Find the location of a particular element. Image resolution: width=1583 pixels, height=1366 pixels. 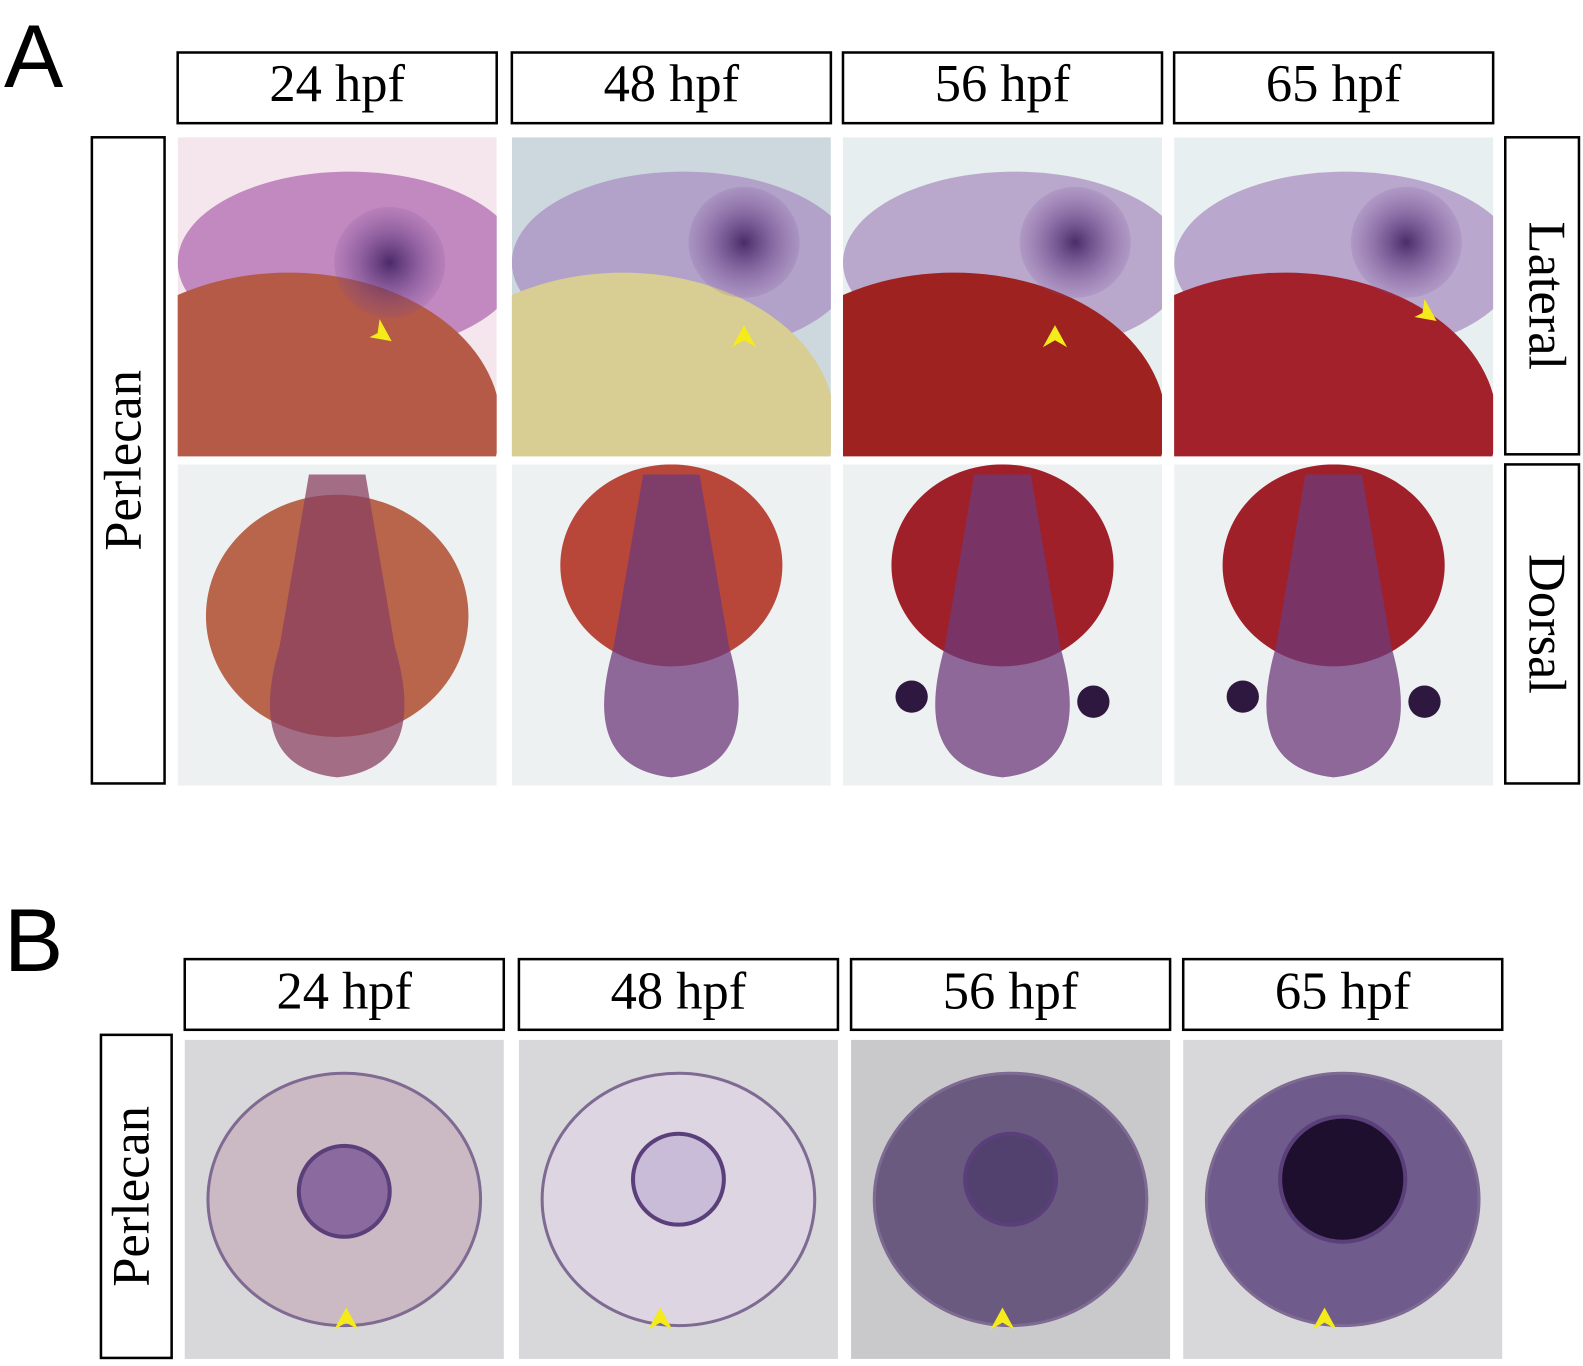

view-label: Dorsal is located at coordinates (1547, 624).